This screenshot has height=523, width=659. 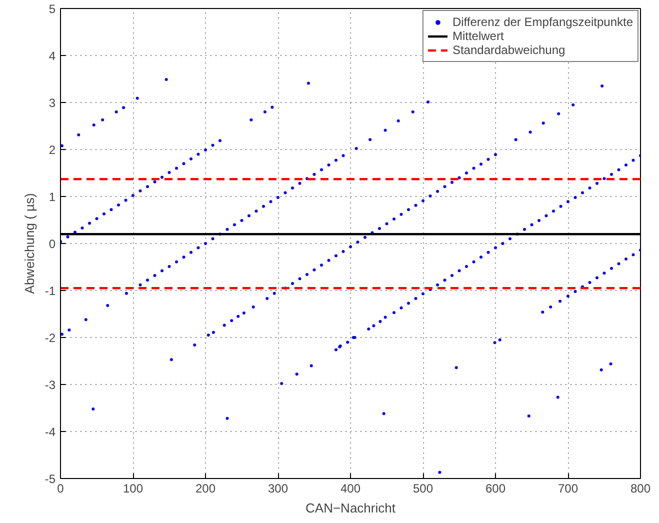 What do you see at coordinates (52, 150) in the screenshot?
I see `y-tick-label: 2` at bounding box center [52, 150].